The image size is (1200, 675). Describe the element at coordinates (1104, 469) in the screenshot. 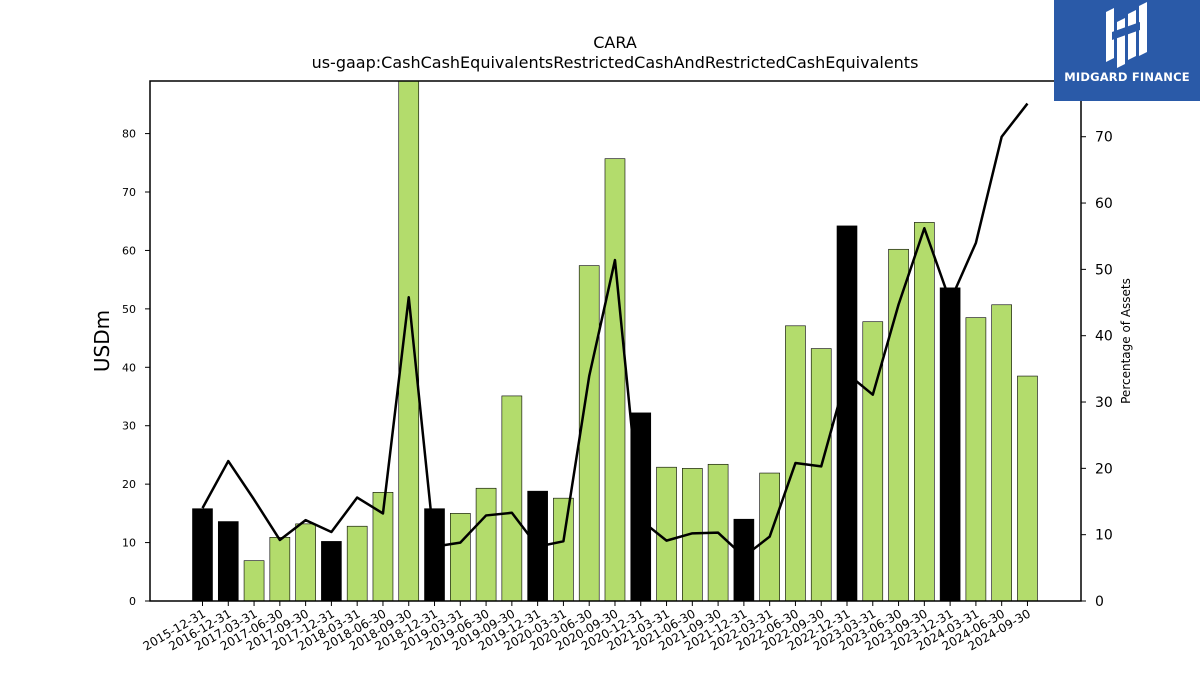

I see `y2-tick-label: 20` at that location.